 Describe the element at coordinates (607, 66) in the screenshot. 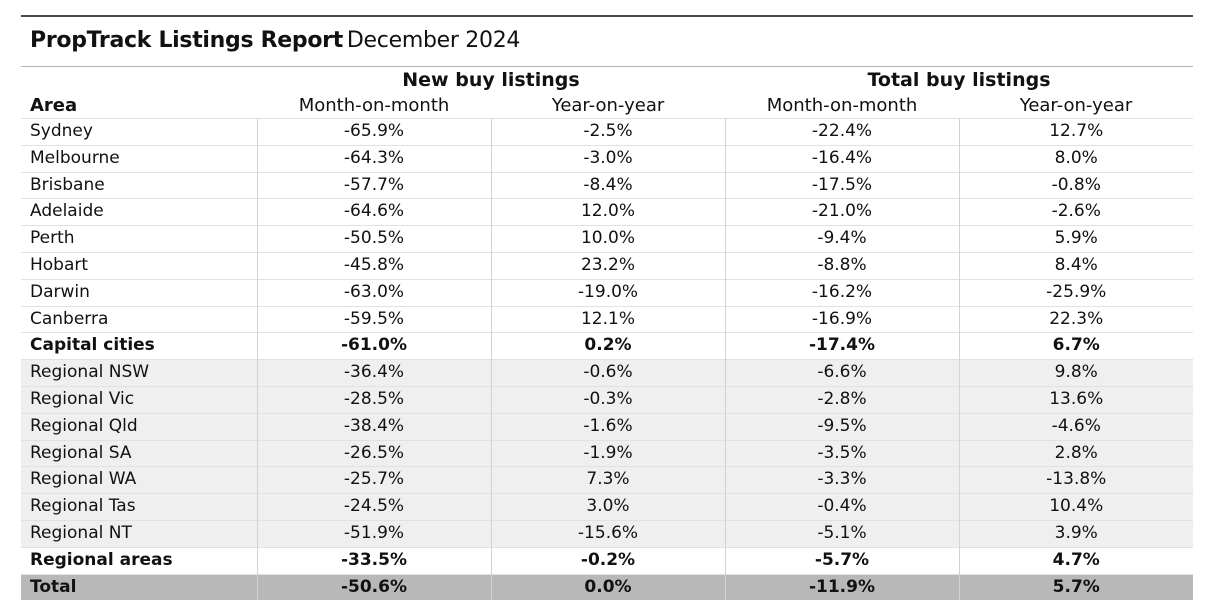

I see `title-divider` at that location.